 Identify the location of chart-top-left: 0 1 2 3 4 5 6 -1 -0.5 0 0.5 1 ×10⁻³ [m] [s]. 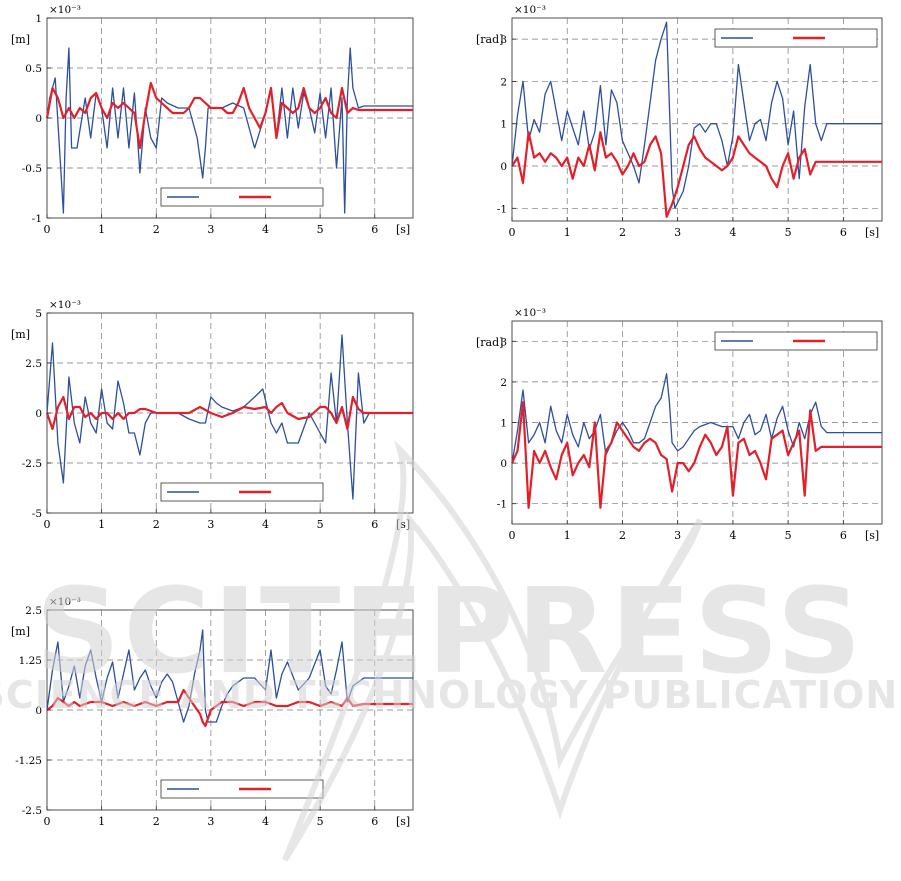
(212, 120).